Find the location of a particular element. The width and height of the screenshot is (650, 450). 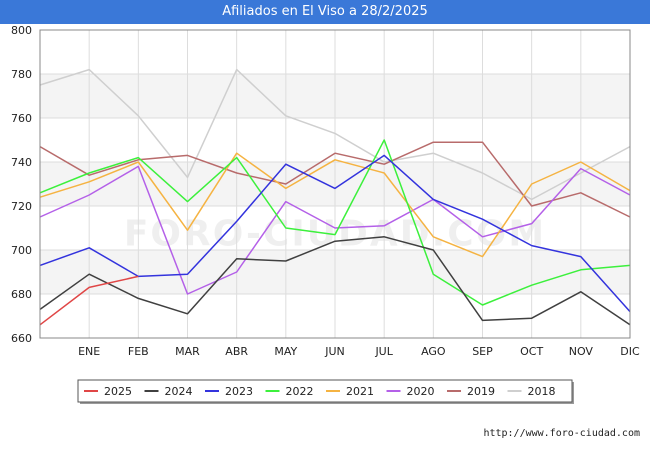

x-tick-label: MAR is located at coordinates (187, 351).